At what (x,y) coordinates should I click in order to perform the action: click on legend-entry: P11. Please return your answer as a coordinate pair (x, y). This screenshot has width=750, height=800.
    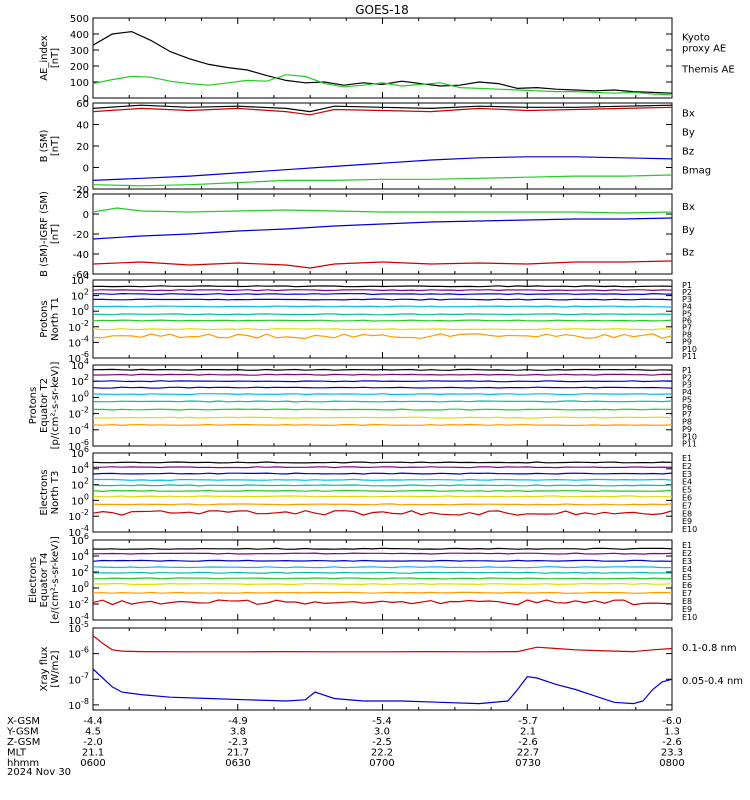
    Looking at the image, I should click on (689, 356).